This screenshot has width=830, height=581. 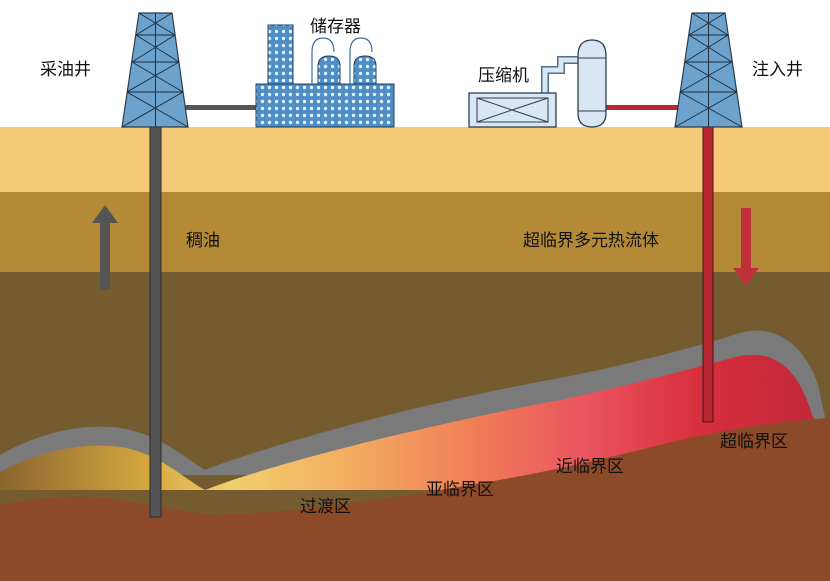 What do you see at coordinates (537, 83) in the screenshot?
I see `compressor-unit` at bounding box center [537, 83].